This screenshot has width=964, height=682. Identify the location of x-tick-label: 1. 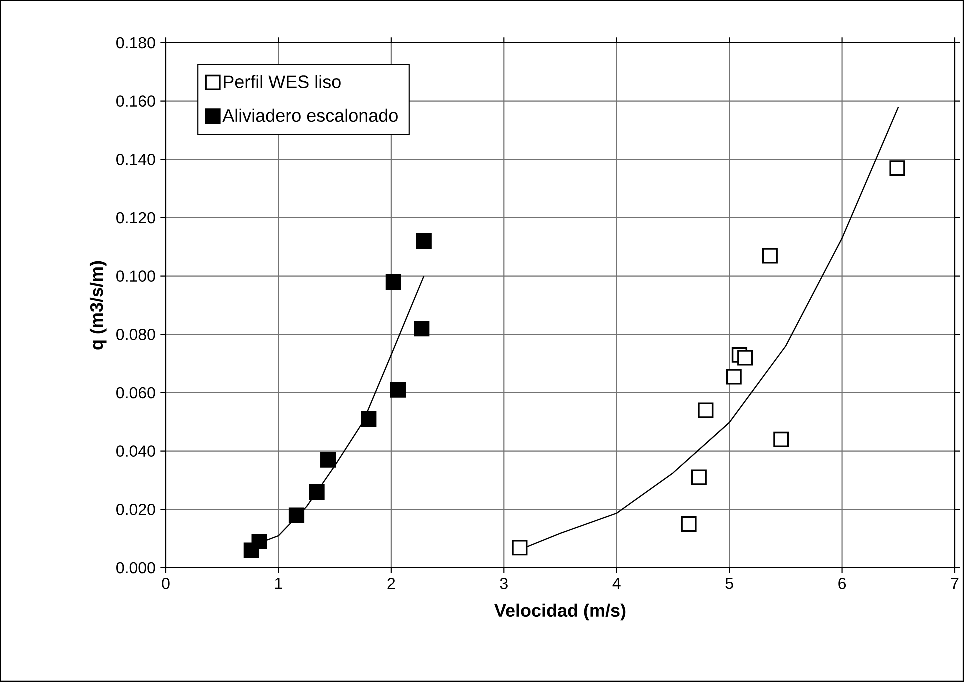
(278, 584).